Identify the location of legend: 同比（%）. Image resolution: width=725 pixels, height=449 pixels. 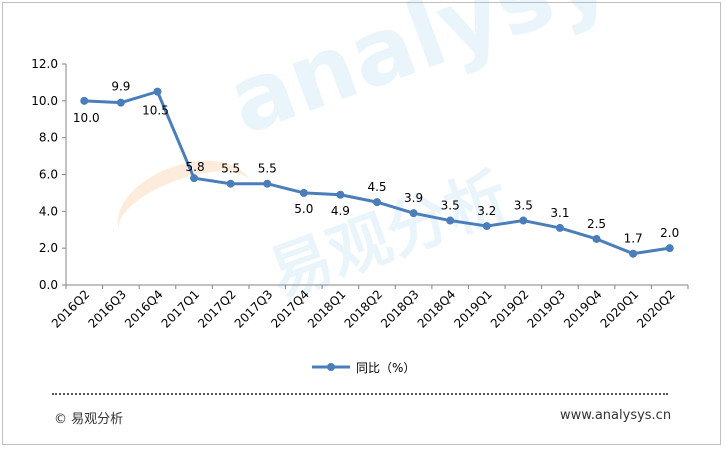
(363, 368).